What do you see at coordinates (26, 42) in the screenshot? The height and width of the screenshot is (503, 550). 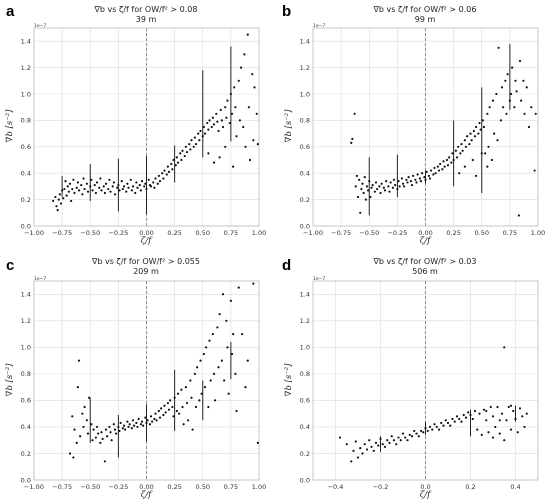 I see `y-tick-label: 1.4` at bounding box center [26, 42].